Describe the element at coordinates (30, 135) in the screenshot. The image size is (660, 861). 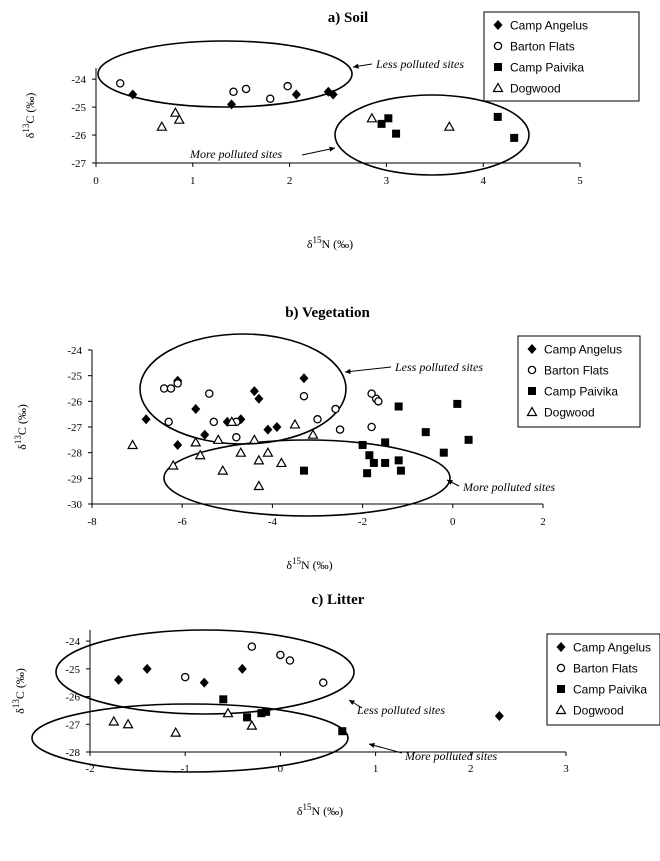
I see `y-axis-label-symbol: δ` at that location.